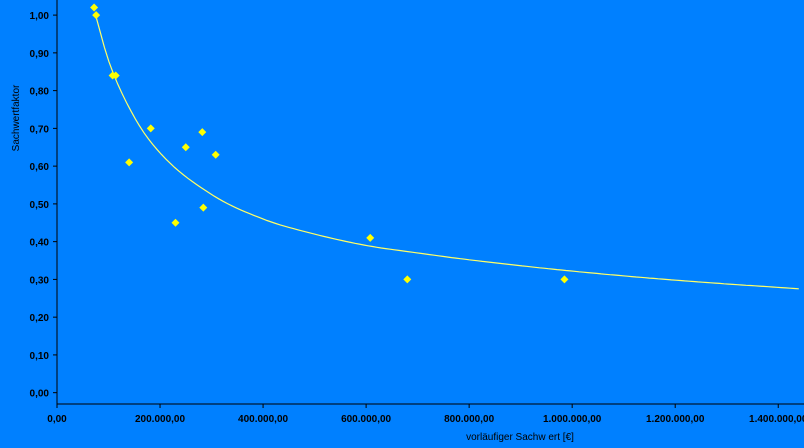 Image resolution: width=804 pixels, height=448 pixels. Describe the element at coordinates (16, 117) in the screenshot. I see `y-axis-title: Sachwertfaktor` at that location.